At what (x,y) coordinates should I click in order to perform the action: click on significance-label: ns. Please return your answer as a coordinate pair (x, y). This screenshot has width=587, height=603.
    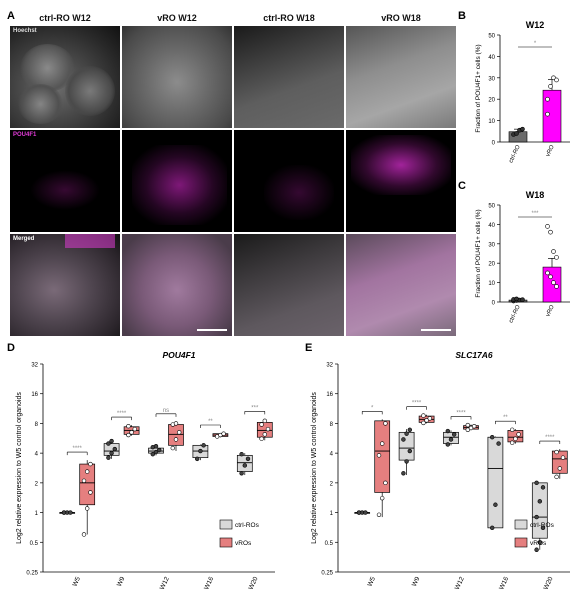
    Looking at the image, I should click on (166, 411).